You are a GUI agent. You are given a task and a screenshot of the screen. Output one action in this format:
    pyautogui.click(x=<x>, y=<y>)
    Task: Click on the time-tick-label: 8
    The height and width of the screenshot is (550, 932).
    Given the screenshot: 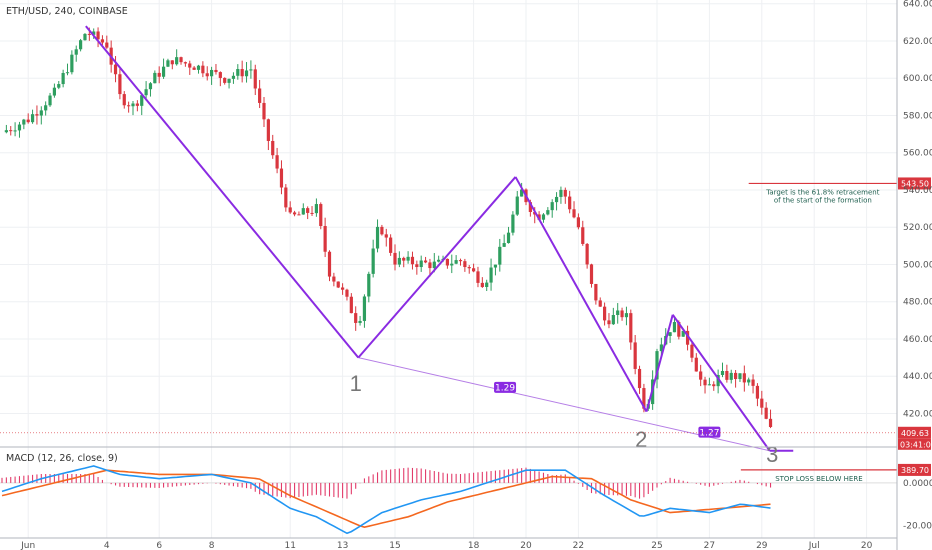 What is the action you would take?
    pyautogui.click(x=212, y=545)
    